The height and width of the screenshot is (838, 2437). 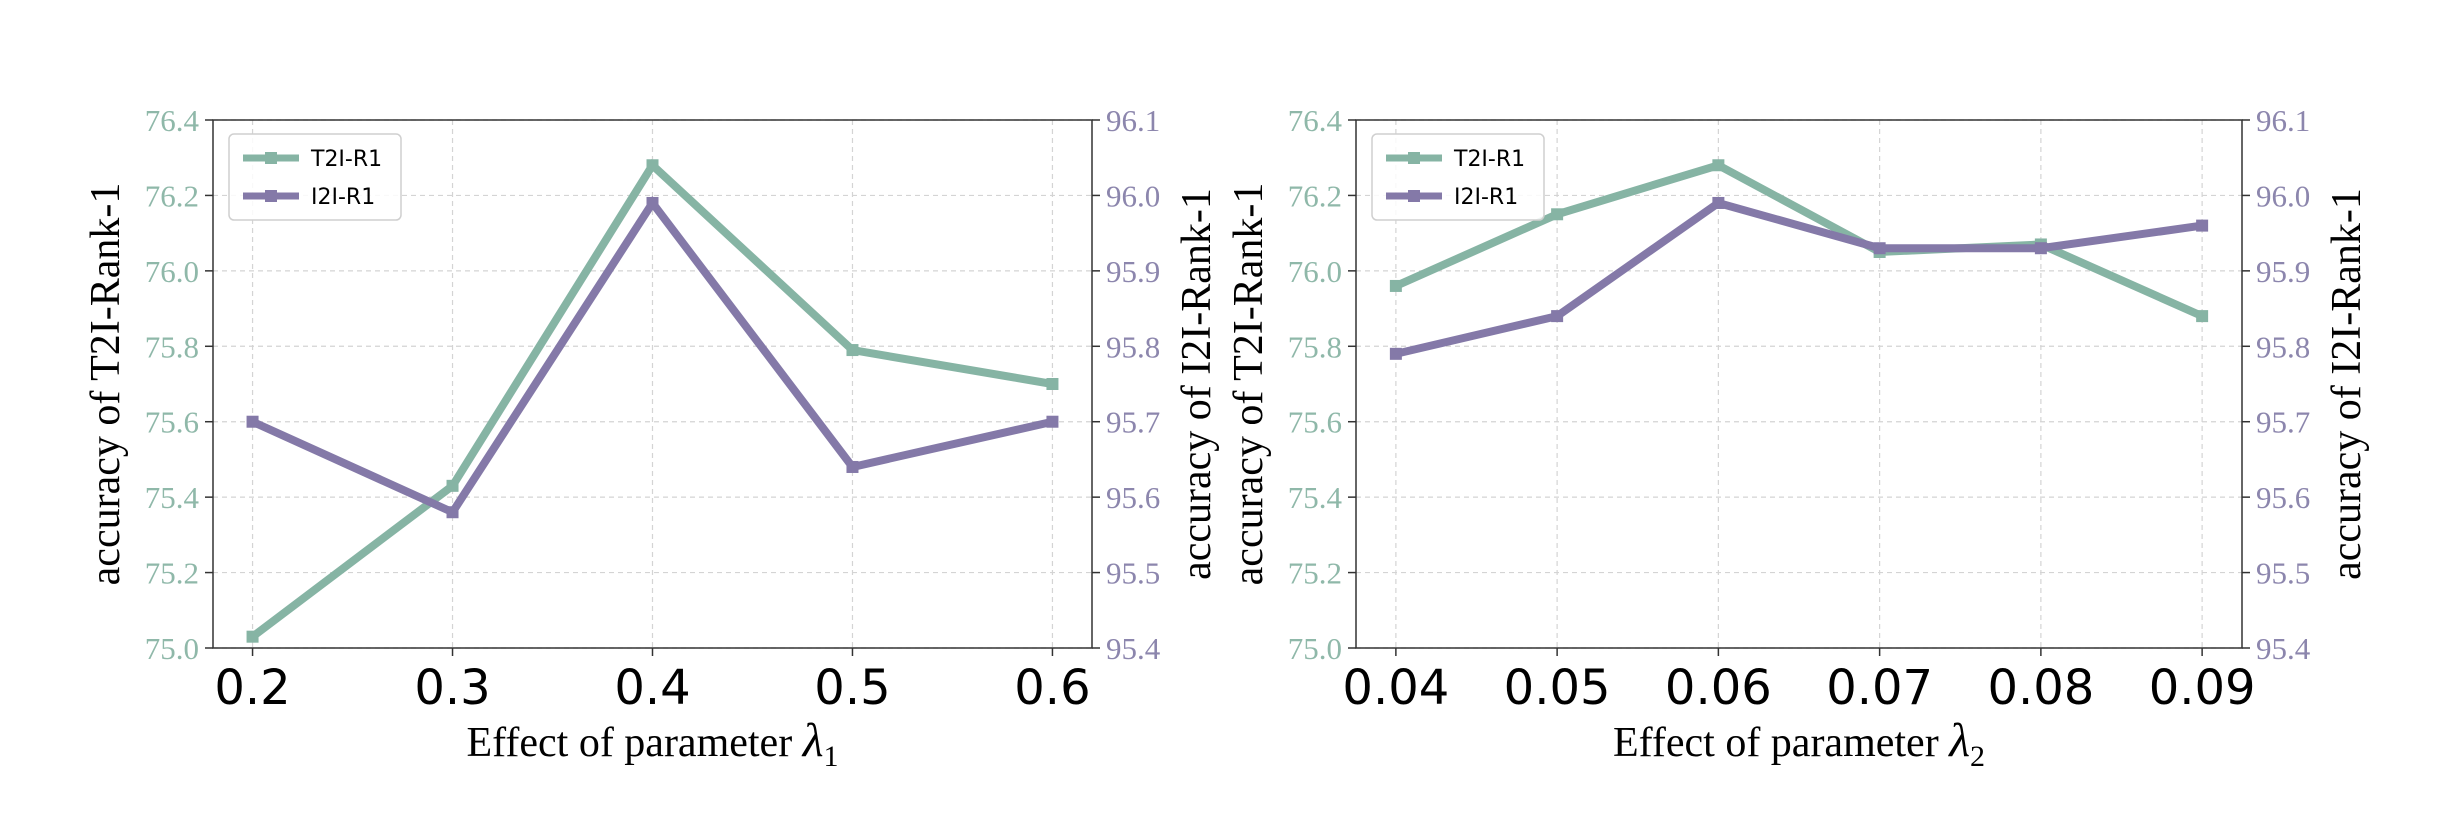 I want to click on x-tick-label: 0.08, so click(x=2040, y=688).